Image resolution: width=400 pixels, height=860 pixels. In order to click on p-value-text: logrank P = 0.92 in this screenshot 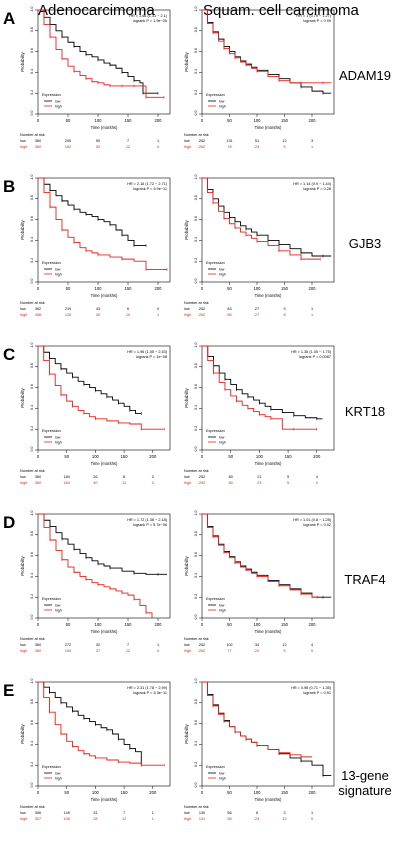, I will do `click(317, 525)`.